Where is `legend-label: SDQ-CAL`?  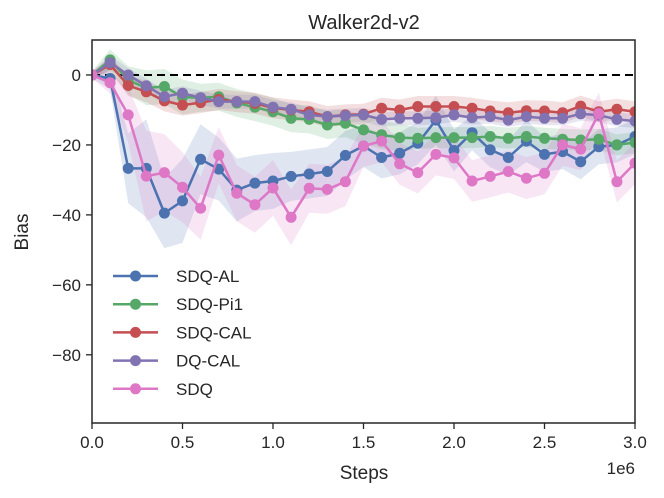 legend-label: SDQ-CAL is located at coordinates (214, 332).